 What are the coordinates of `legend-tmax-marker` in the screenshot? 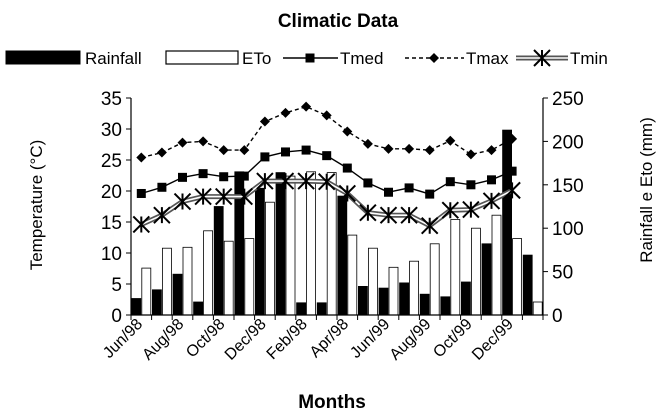 It's located at (434, 58).